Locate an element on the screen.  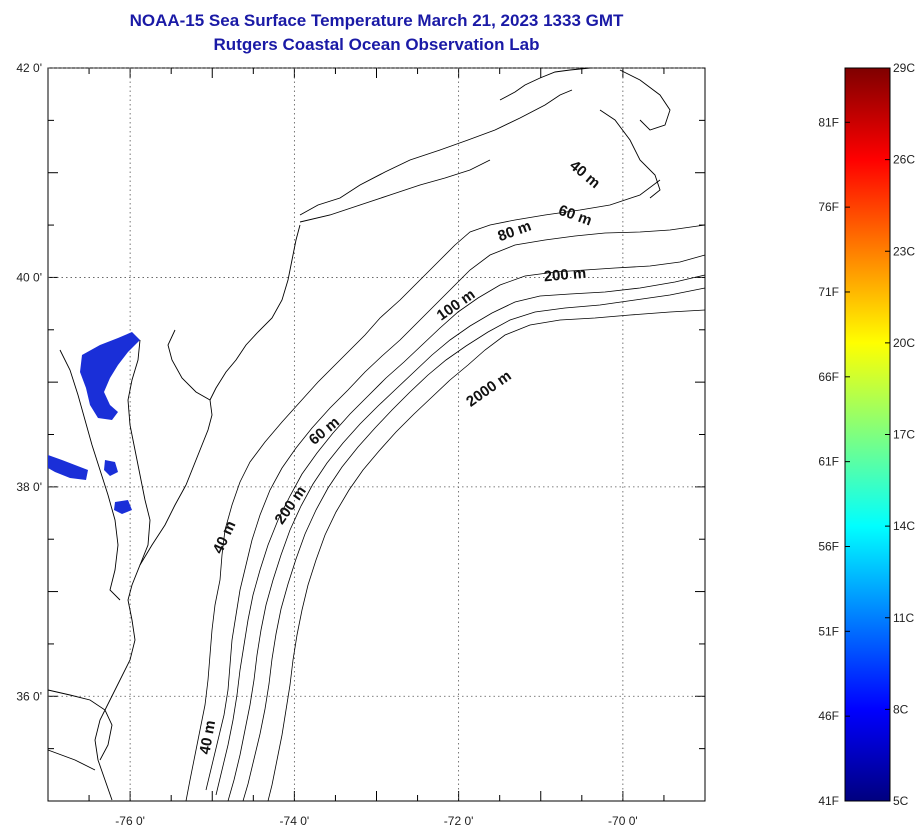
colorbar-gradient is located at coordinates (867, 434).